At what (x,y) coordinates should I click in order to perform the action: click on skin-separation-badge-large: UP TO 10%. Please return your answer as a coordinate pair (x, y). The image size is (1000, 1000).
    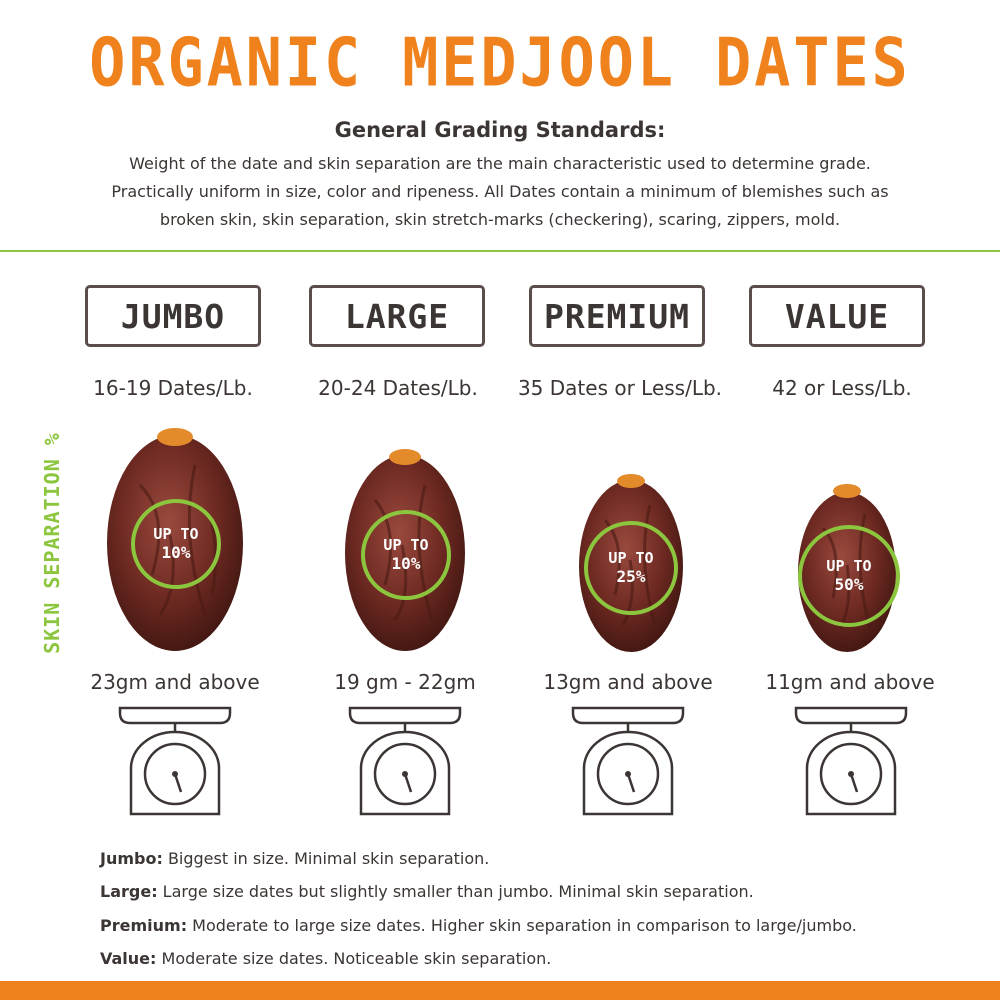
    Looking at the image, I should click on (406, 555).